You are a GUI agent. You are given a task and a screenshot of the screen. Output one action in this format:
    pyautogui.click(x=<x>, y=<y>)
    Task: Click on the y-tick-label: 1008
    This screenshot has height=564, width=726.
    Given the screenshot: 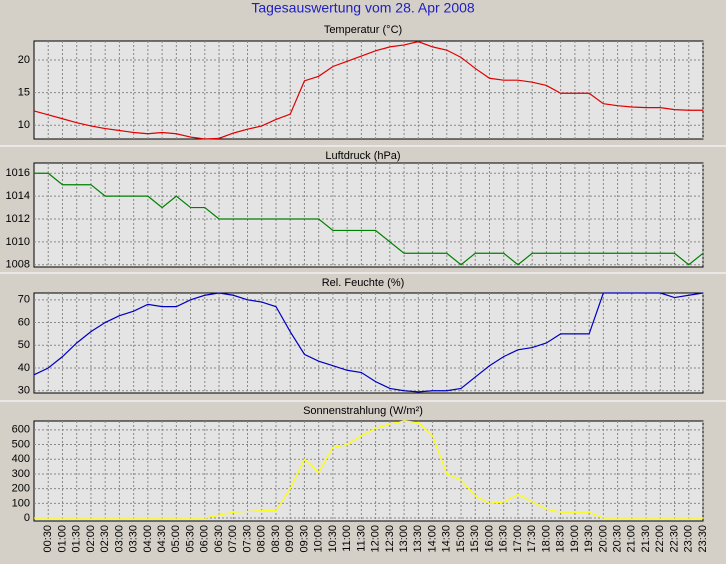 What is the action you would take?
    pyautogui.click(x=18, y=265)
    